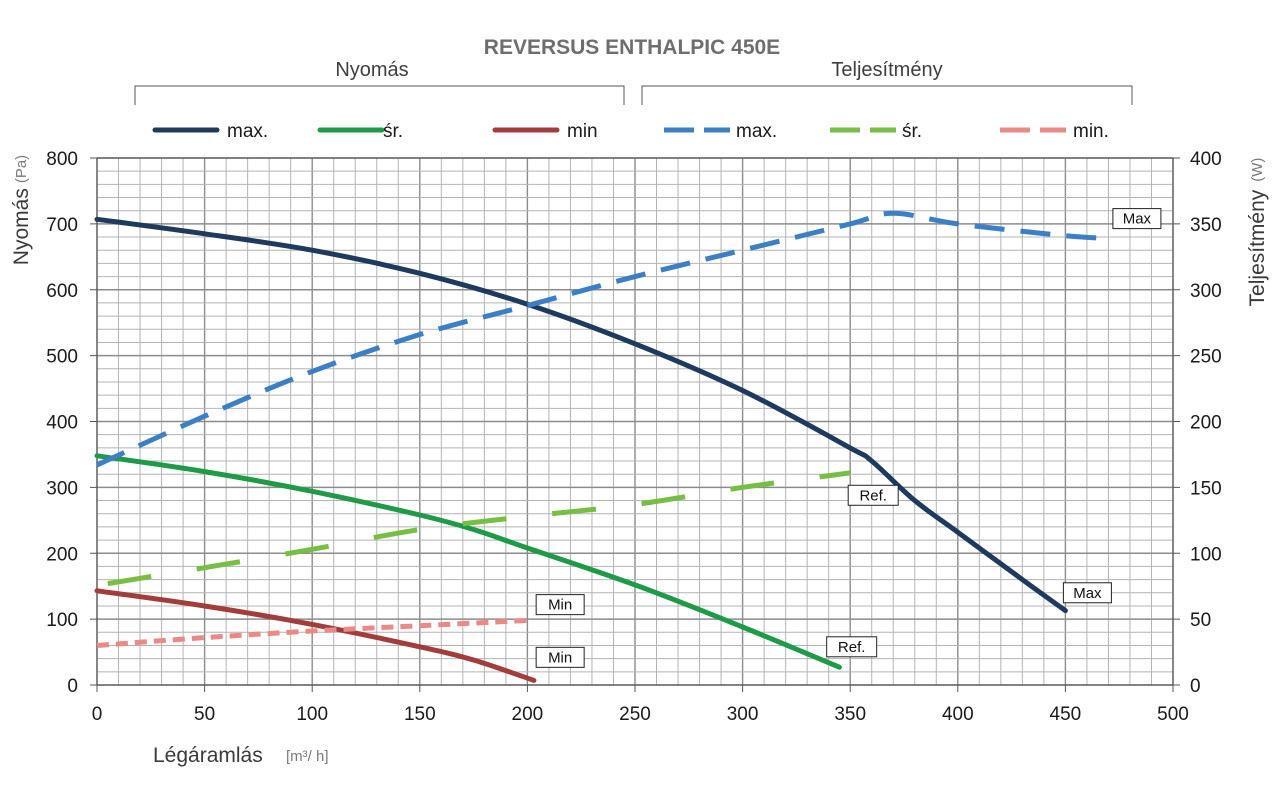  Describe the element at coordinates (62, 488) in the screenshot. I see `y-left-tick-label: 300` at that location.